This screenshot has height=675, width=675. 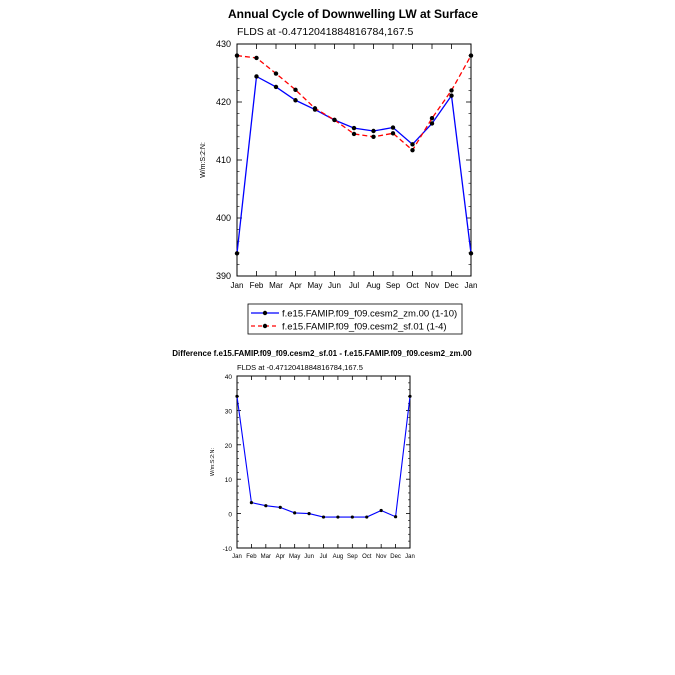 What do you see at coordinates (395, 557) in the screenshot?
I see `difference-xtick-label: Dec` at bounding box center [395, 557].